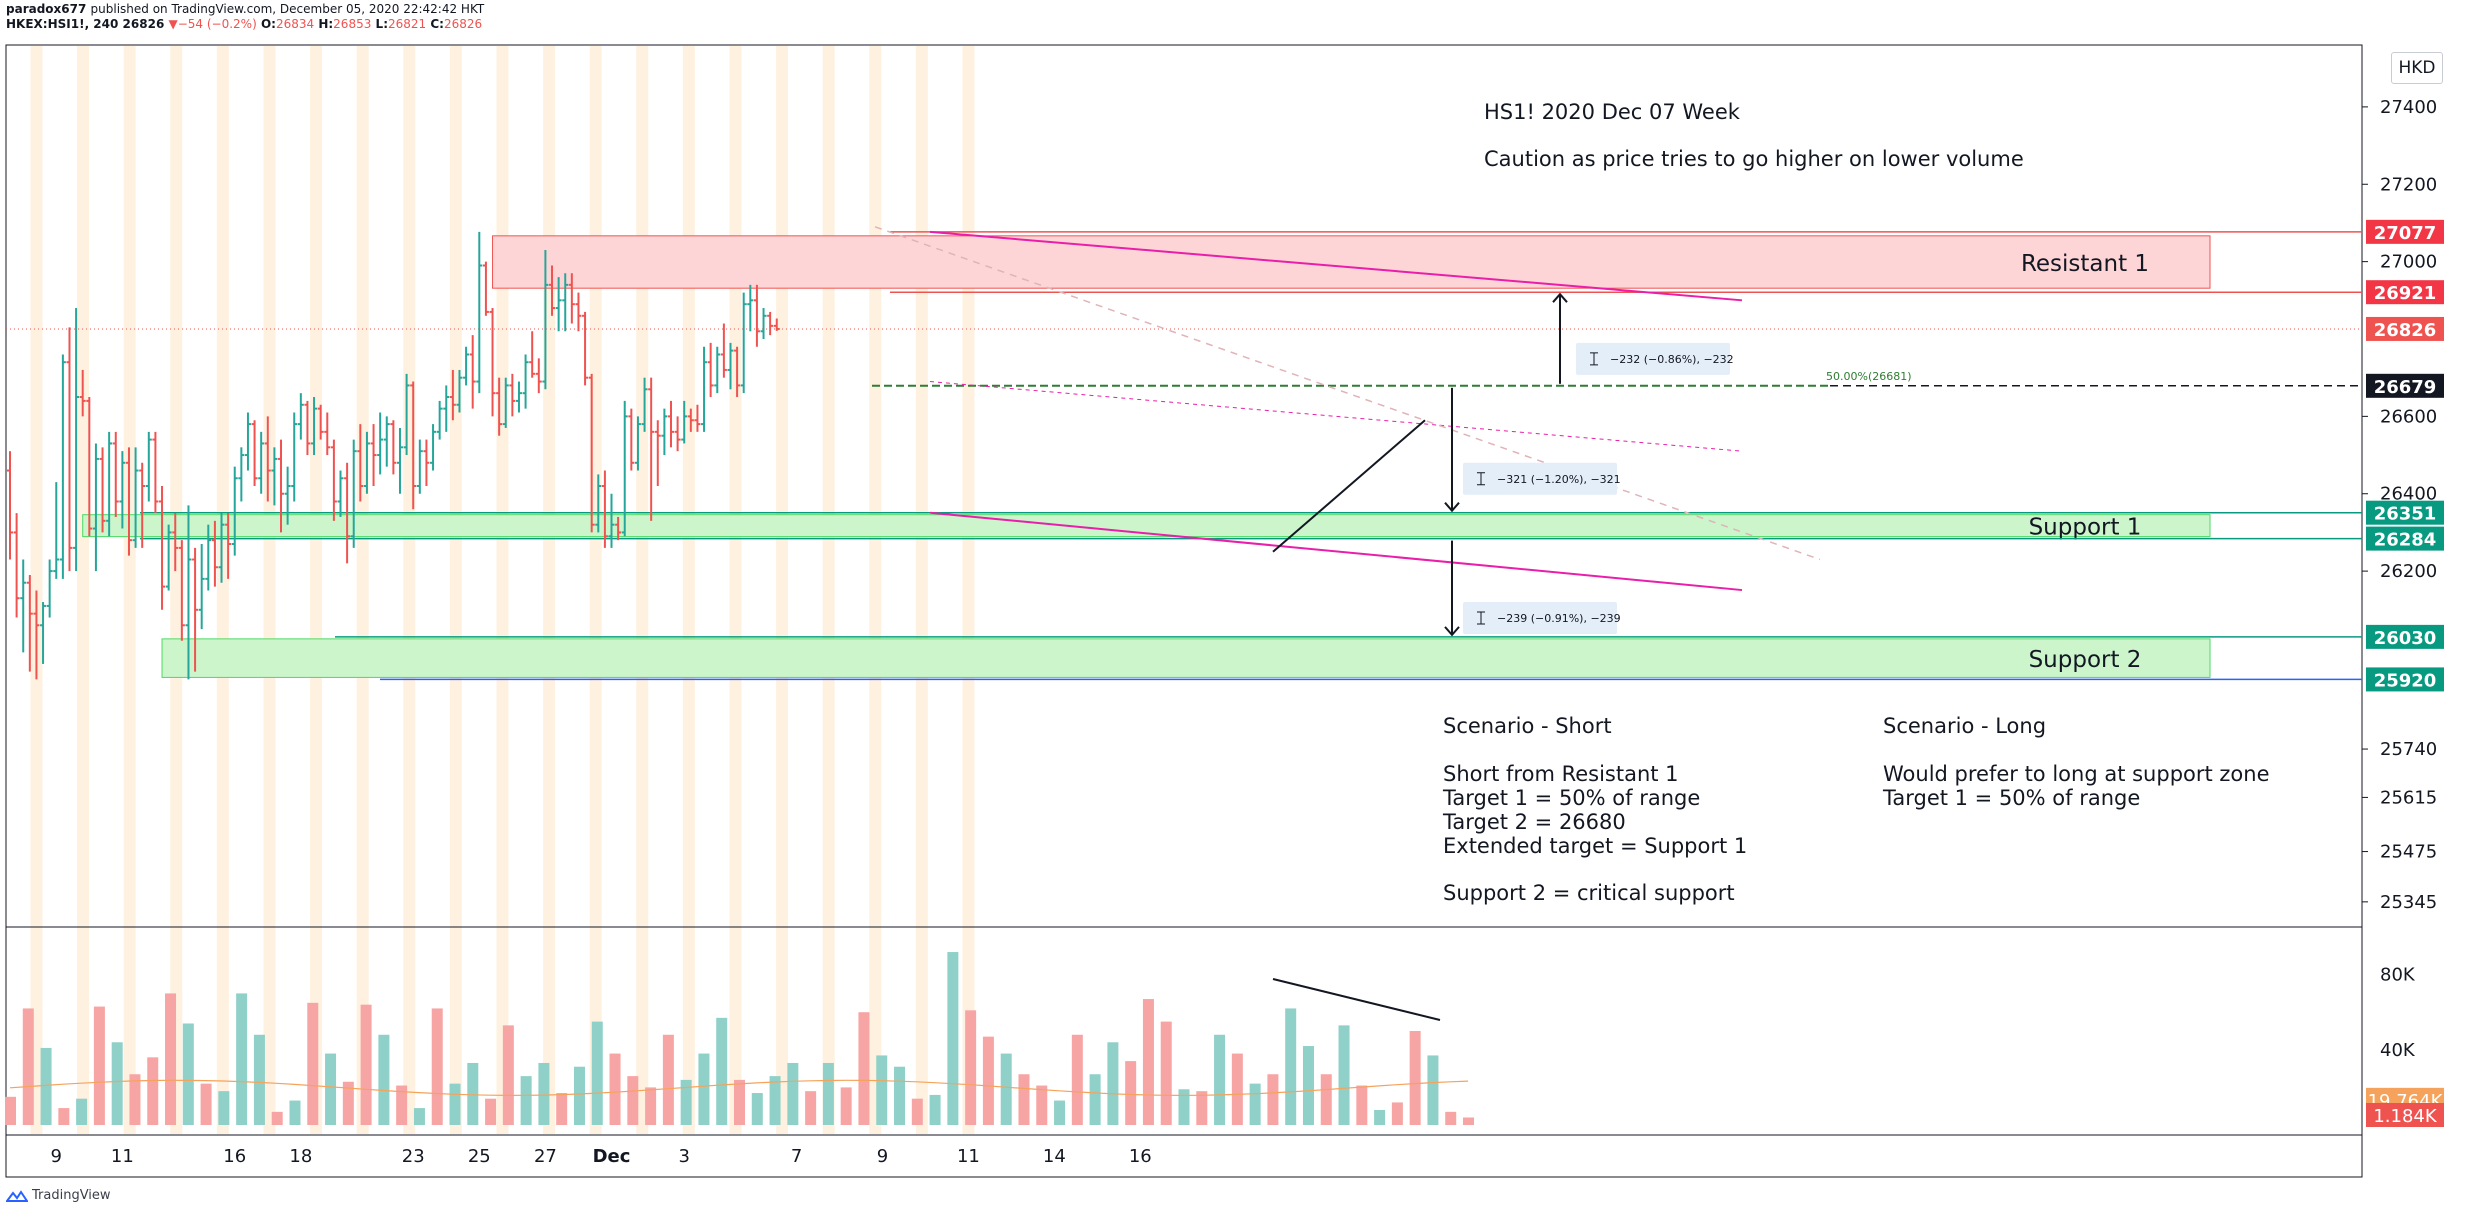 This screenshot has height=1215, width=2468. I want to click on last-price: 26826, so click(143, 24).